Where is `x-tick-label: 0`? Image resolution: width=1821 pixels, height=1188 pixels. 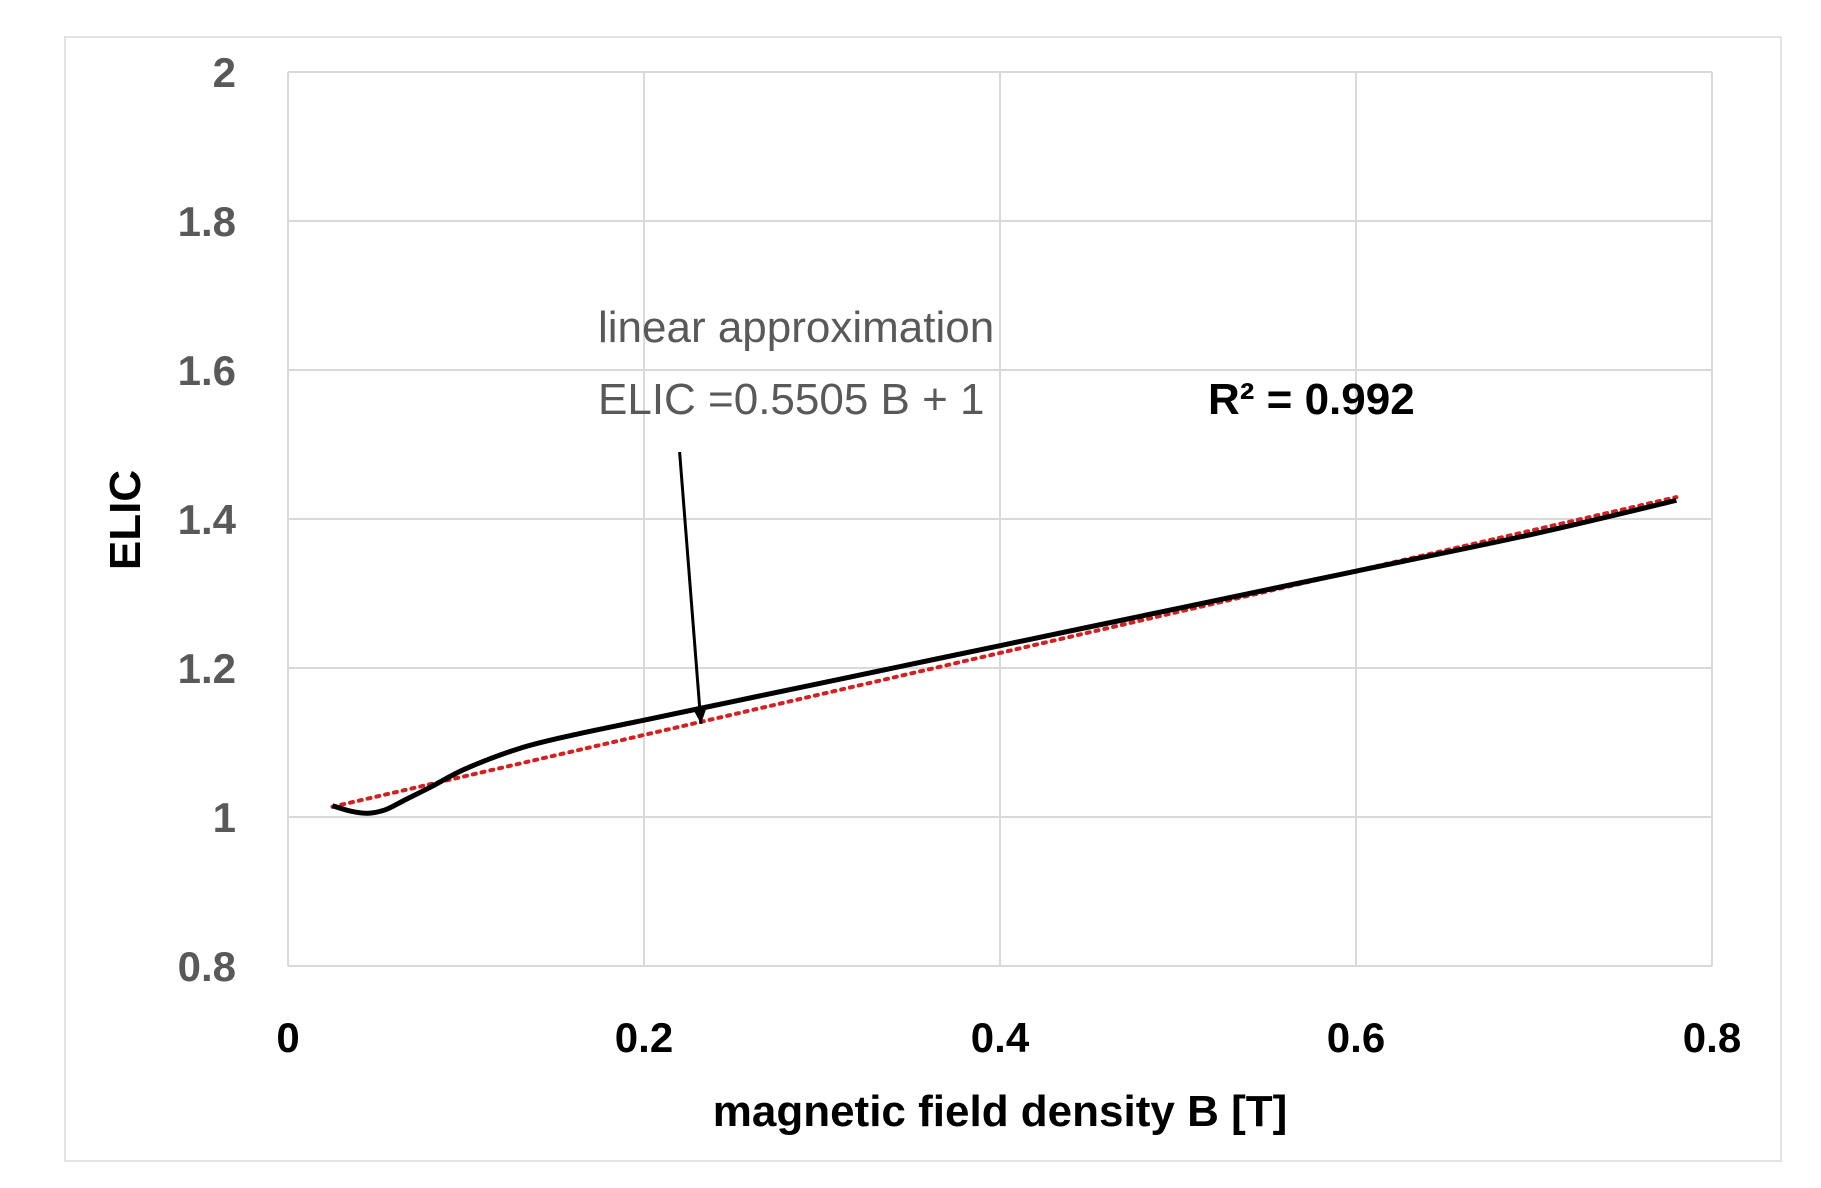 x-tick-label: 0 is located at coordinates (287, 1037).